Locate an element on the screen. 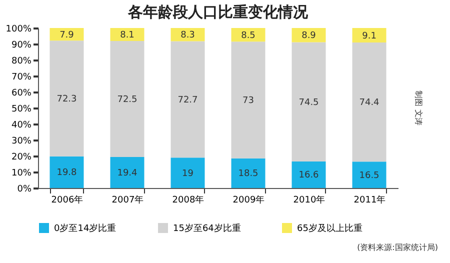  x-tick-label: 2011年 is located at coordinates (370, 200).